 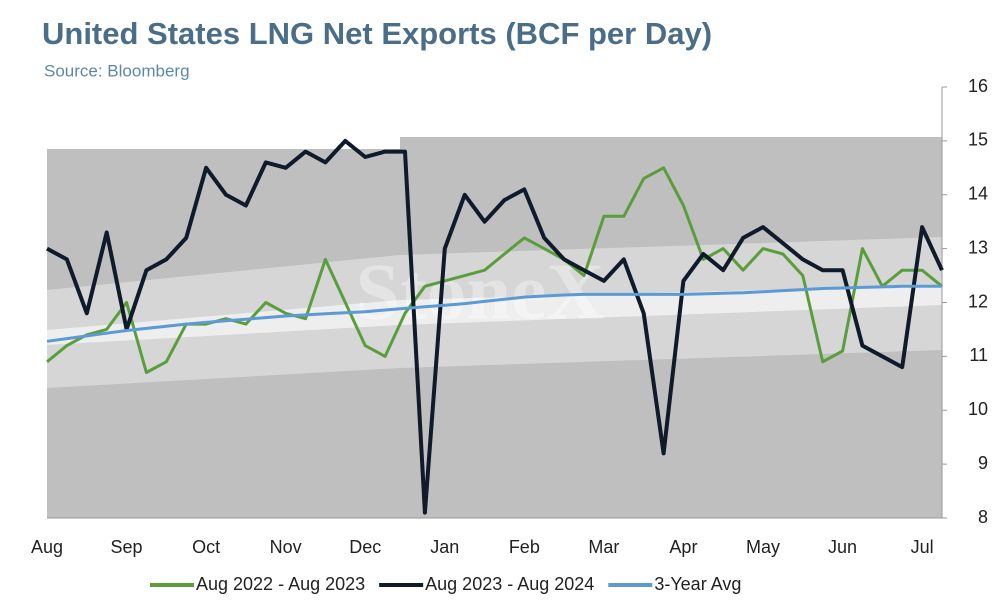 I want to click on y-tick-label: 16, so click(x=978, y=86).